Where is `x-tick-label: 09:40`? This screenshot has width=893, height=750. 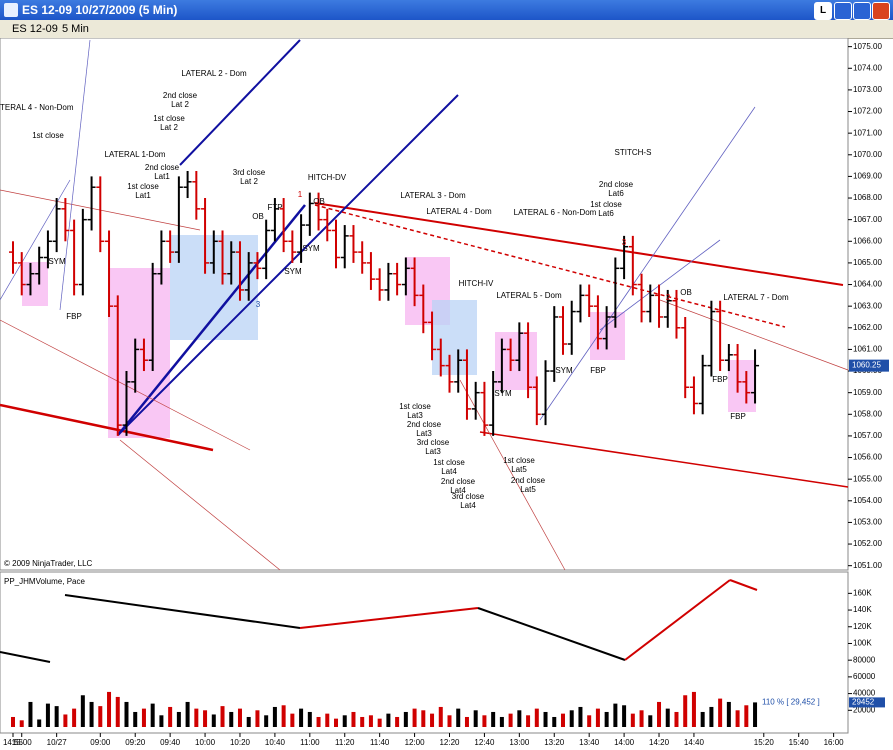 x-tick-label: 09:40 is located at coordinates (170, 742).